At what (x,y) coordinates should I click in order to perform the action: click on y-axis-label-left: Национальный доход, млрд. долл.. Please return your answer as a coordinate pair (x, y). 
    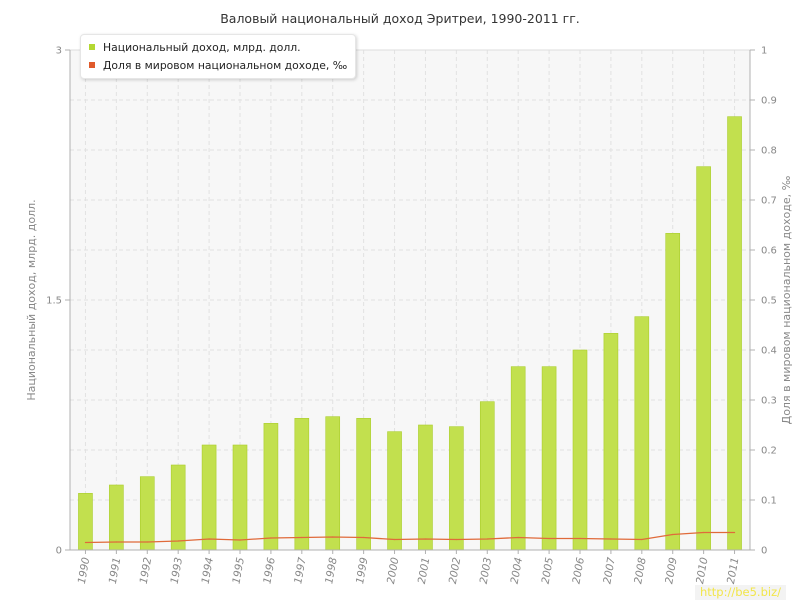
    Looking at the image, I should click on (31, 299).